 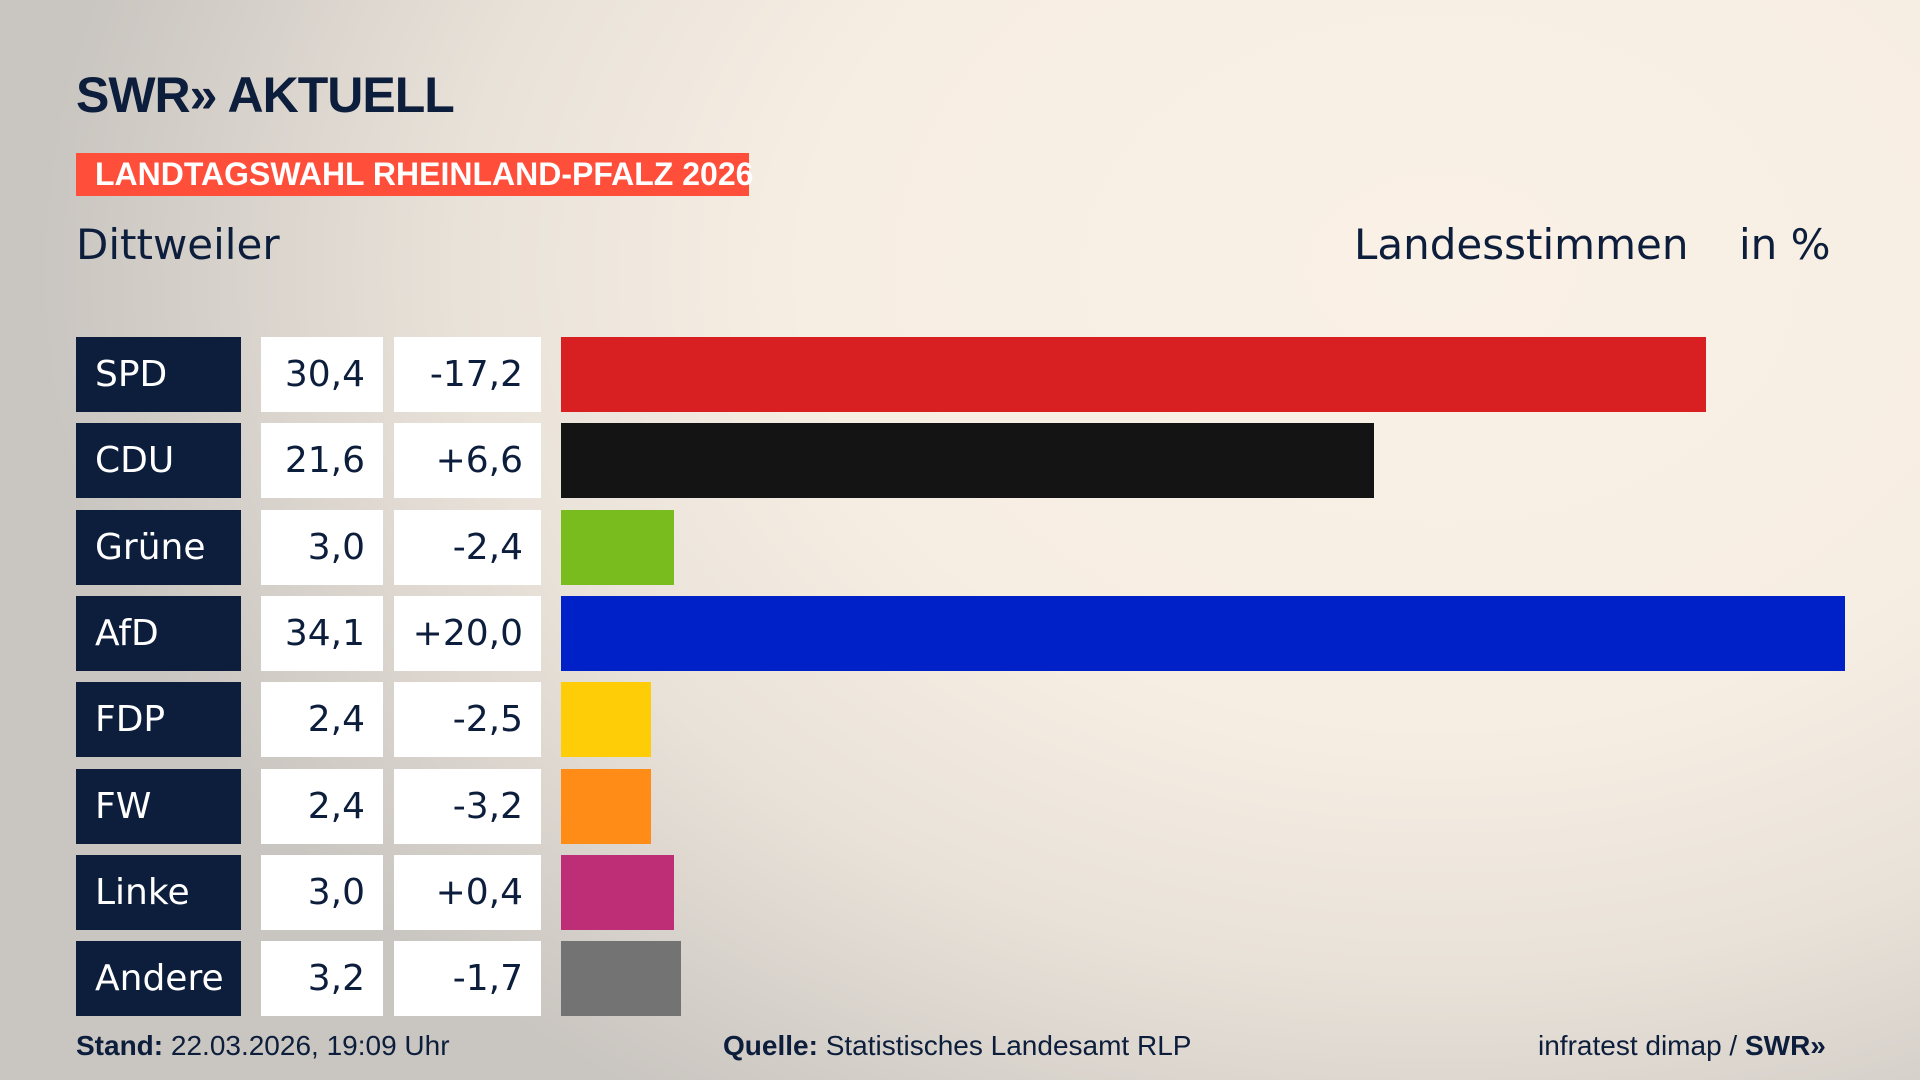 What do you see at coordinates (322, 461) in the screenshot?
I see `vote-share-label: 21,6` at bounding box center [322, 461].